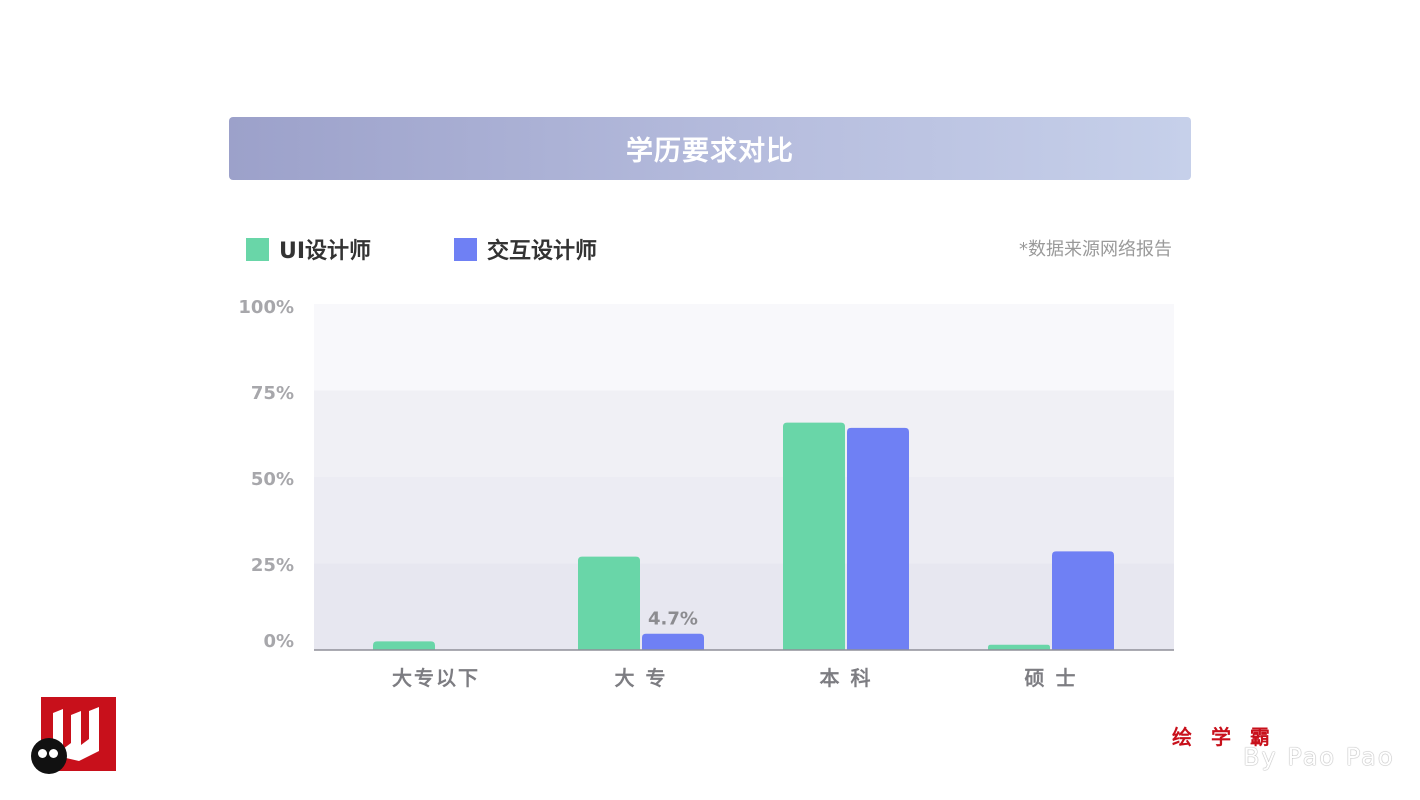 The image size is (1420, 800). What do you see at coordinates (710, 151) in the screenshot?
I see `chart-title: 学历要求对比` at bounding box center [710, 151].